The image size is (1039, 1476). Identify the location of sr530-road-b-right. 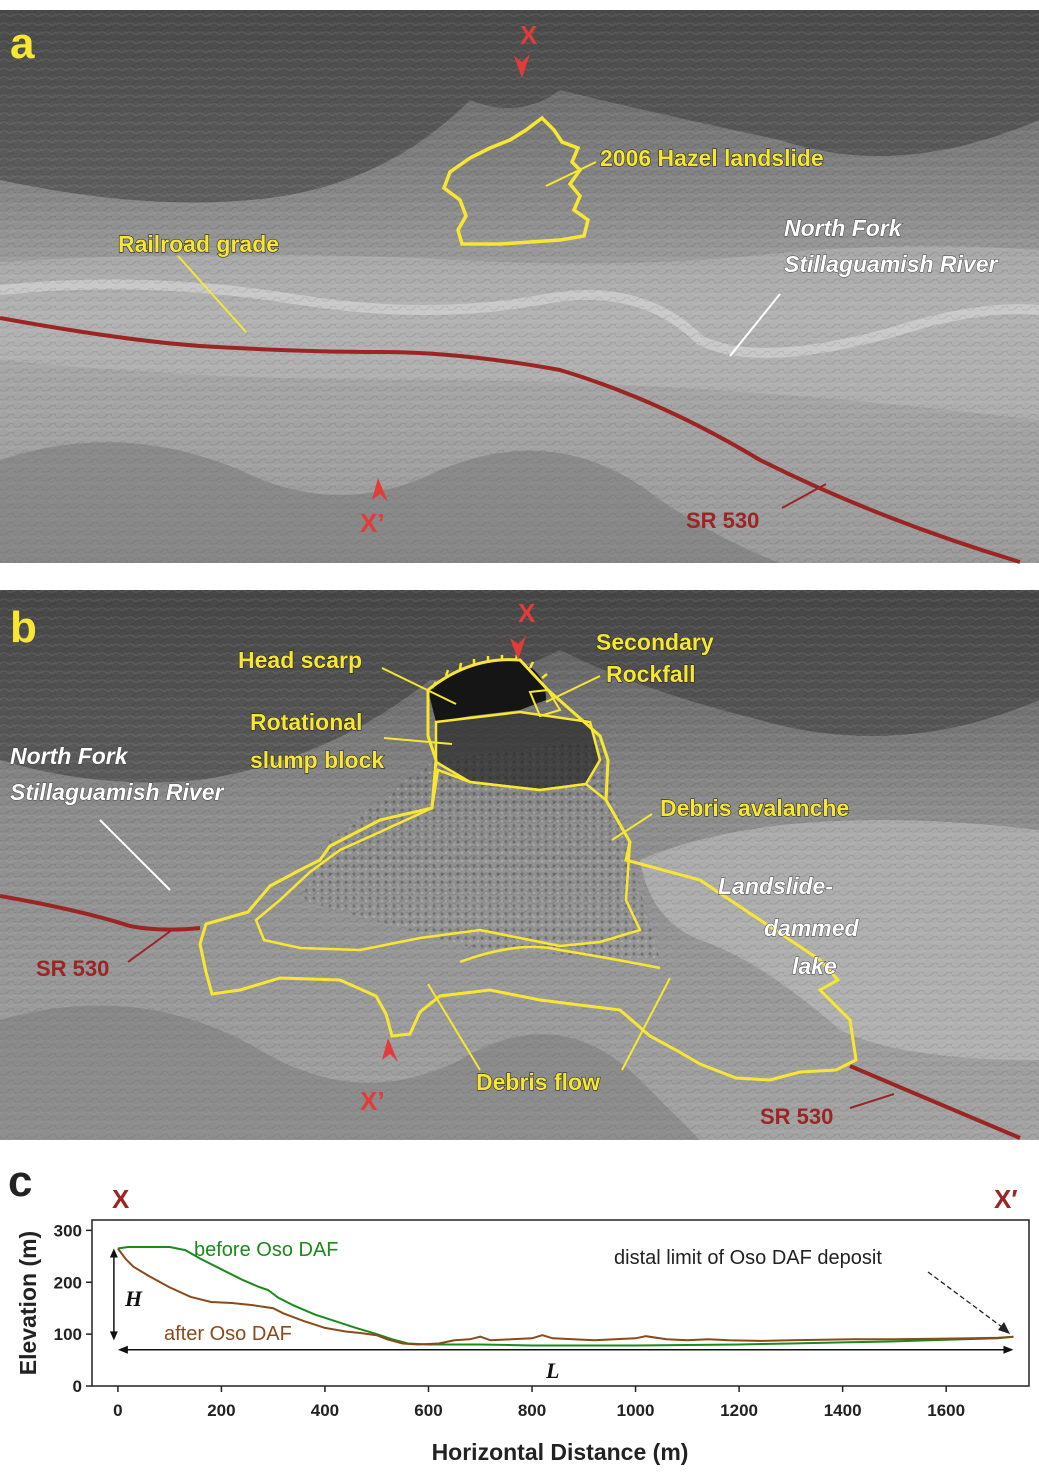
(935, 1102).